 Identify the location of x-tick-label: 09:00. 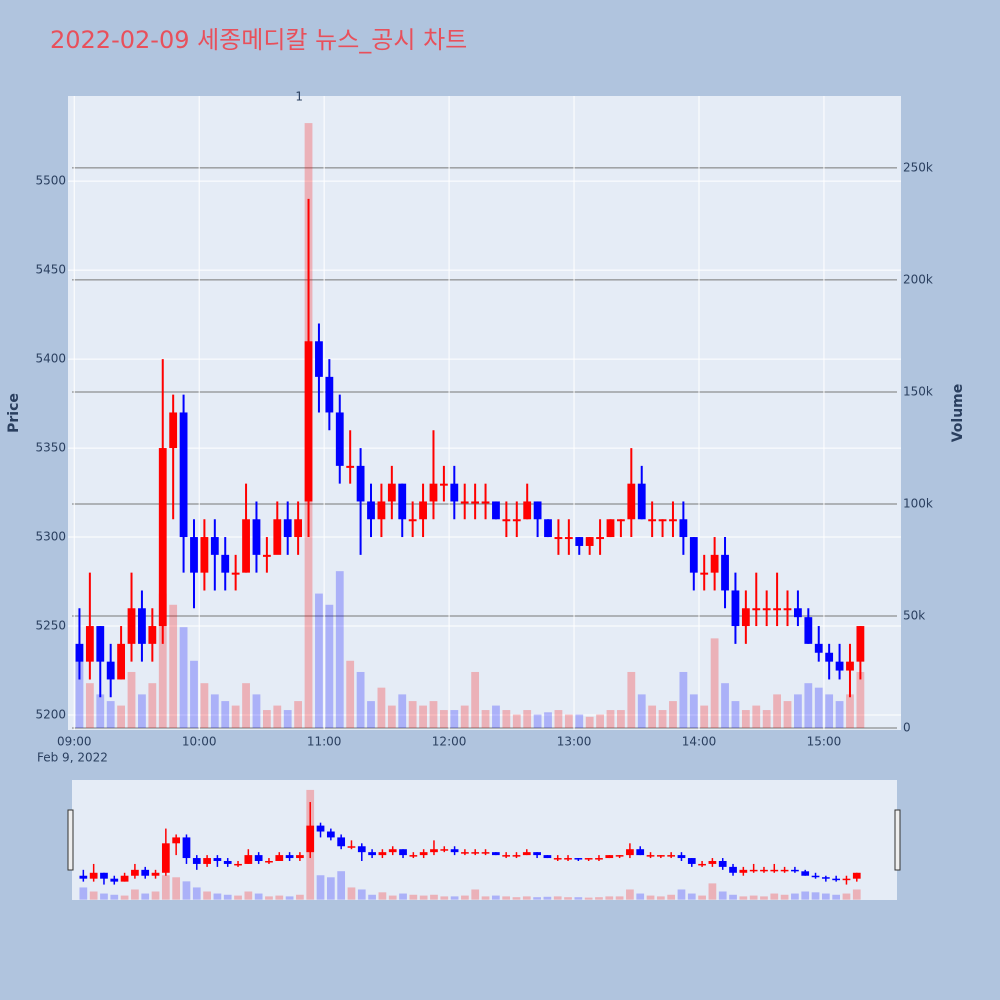
(74, 742).